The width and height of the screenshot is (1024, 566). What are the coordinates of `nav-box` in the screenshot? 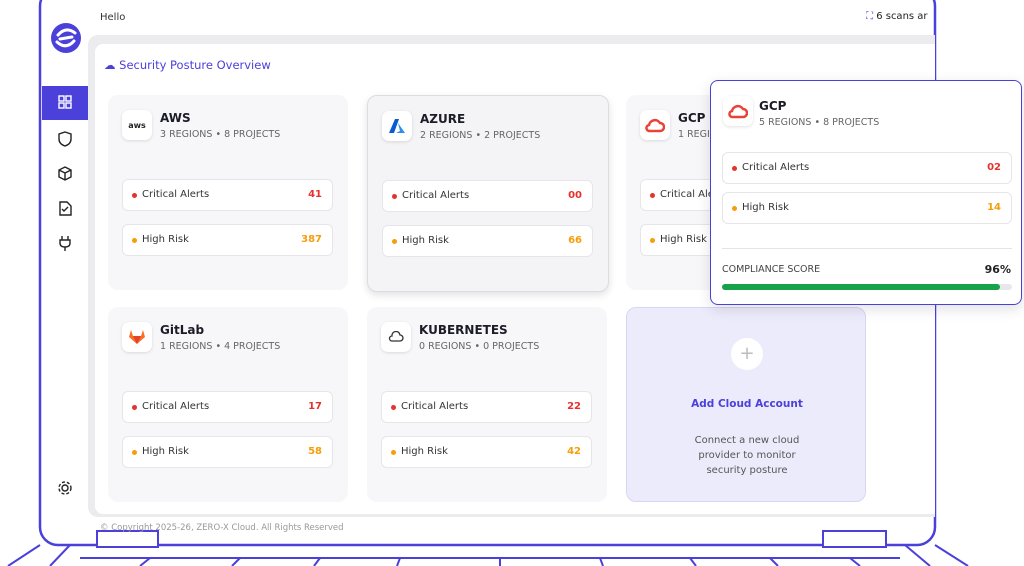 It's located at (65, 173).